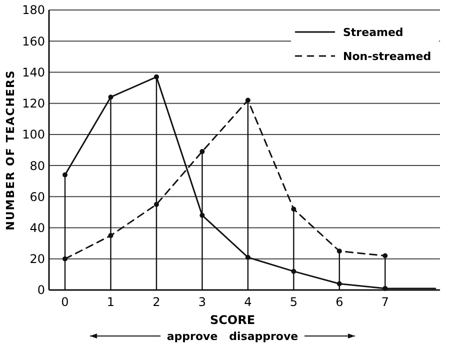  What do you see at coordinates (33, 135) in the screenshot?
I see `y-tick-label: 100` at bounding box center [33, 135].